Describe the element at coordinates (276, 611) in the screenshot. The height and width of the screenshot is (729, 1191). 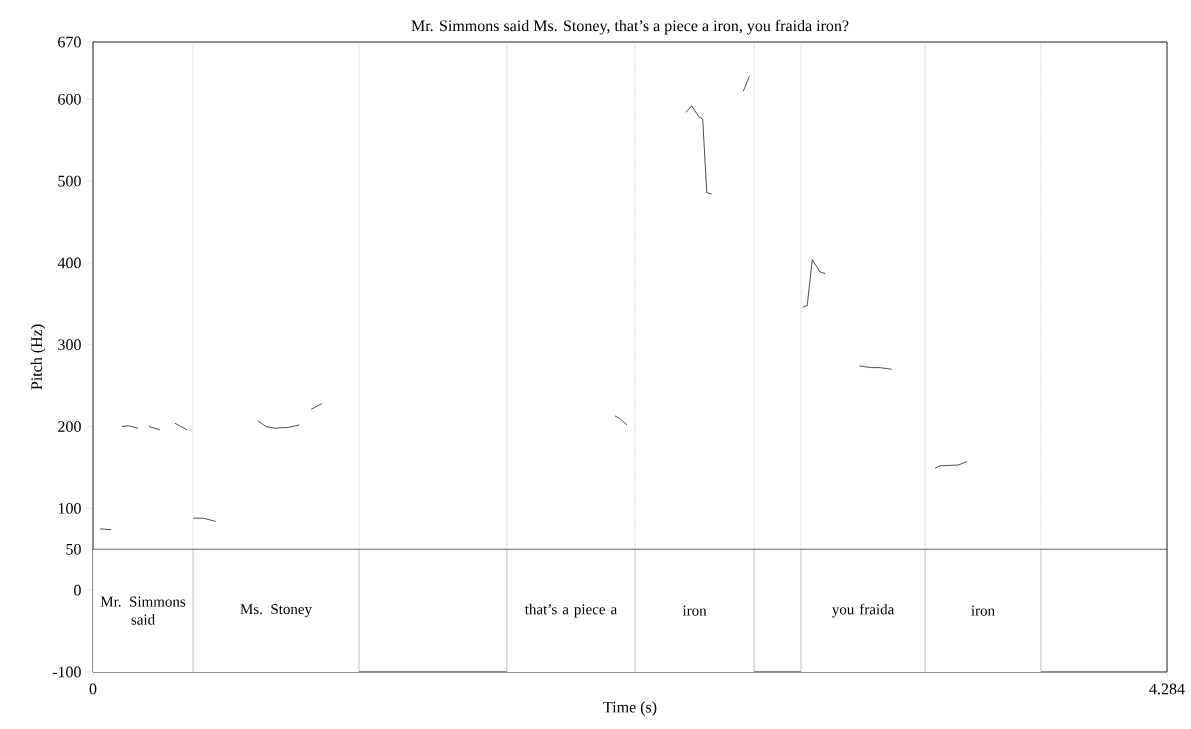
I see `band-label: Ms. Stoney` at that location.